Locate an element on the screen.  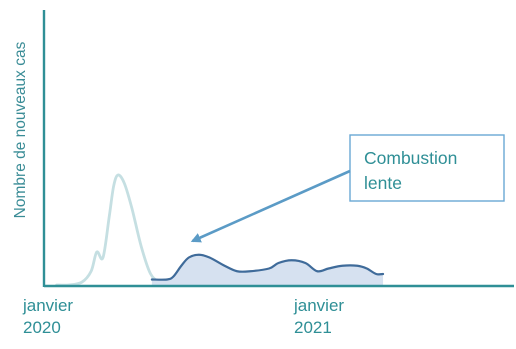
annotation-text: Combustion lente is located at coordinates (413, 170).